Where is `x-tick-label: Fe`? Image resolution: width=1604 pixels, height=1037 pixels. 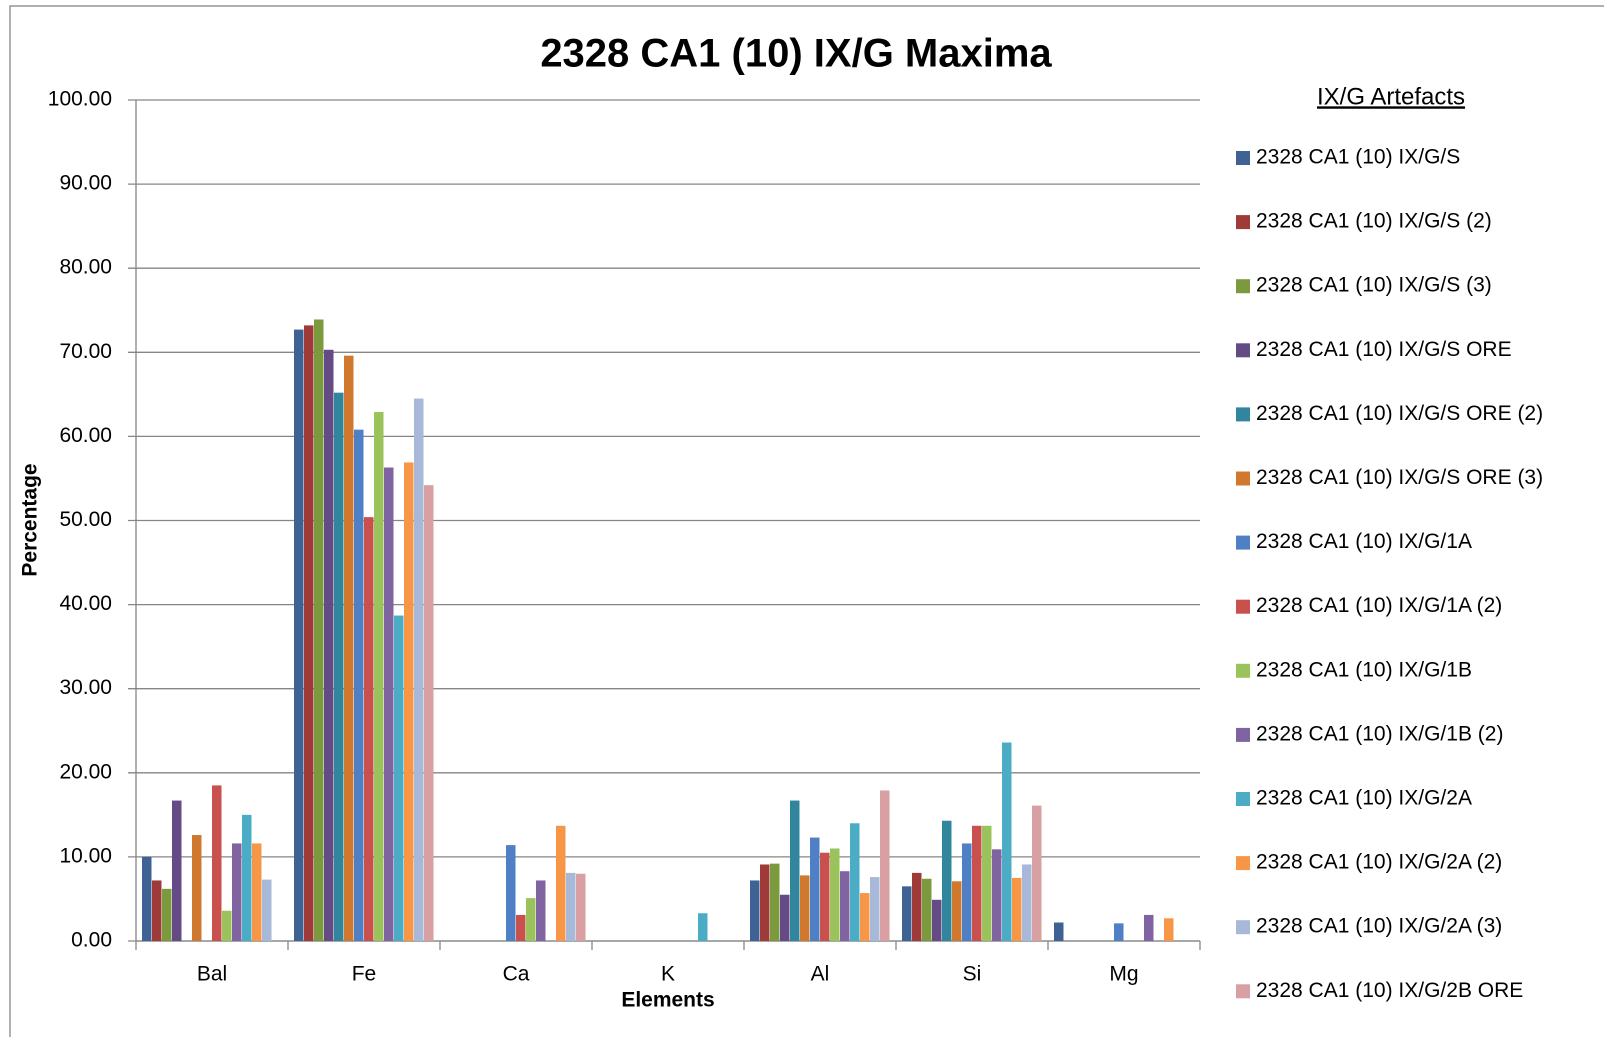 x-tick-label: Fe is located at coordinates (364, 974).